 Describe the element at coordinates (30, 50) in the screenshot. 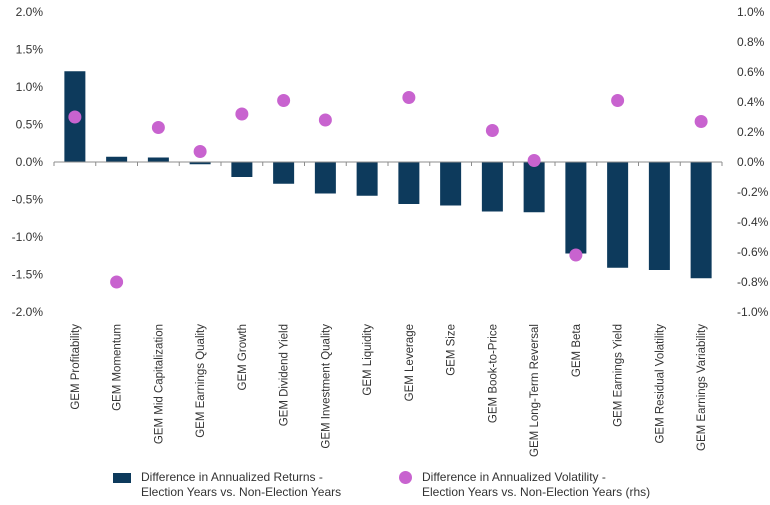

I see `y-tick-label: 1.5%` at that location.